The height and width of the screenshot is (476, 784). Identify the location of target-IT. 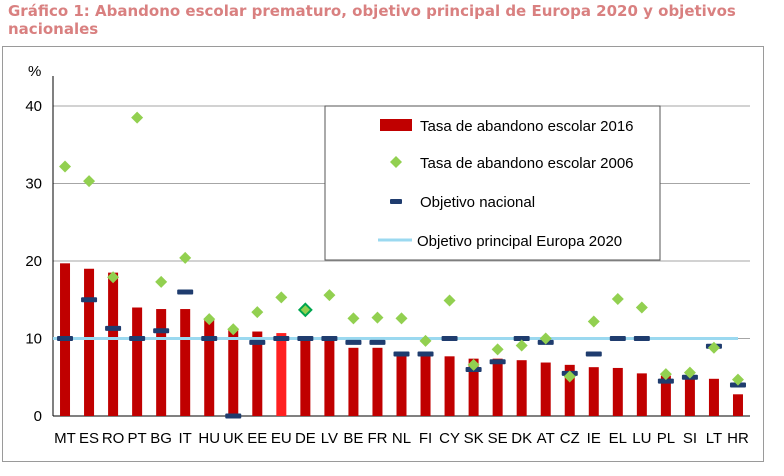
(185, 292).